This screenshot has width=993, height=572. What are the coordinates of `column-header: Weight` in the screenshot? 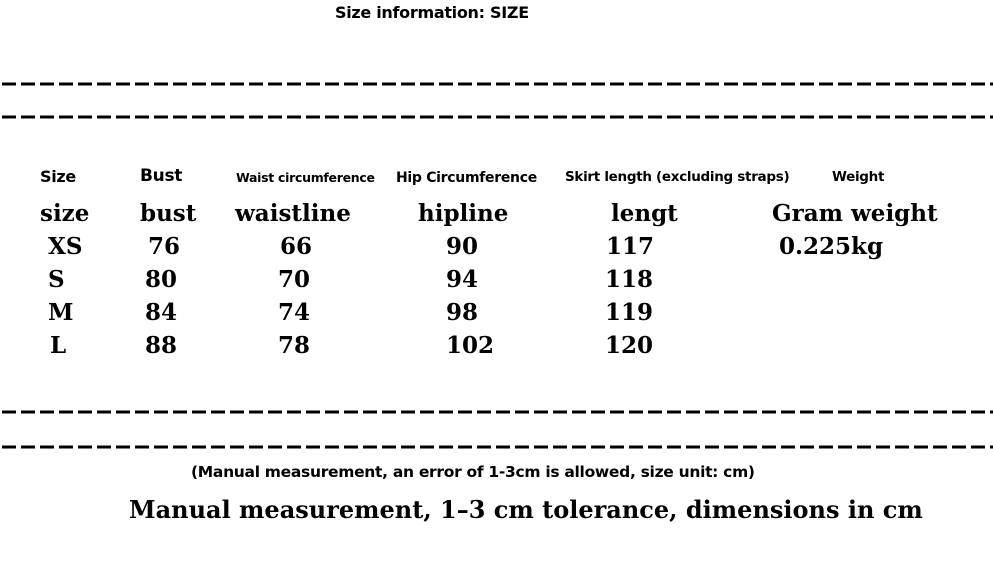 It's located at (858, 177).